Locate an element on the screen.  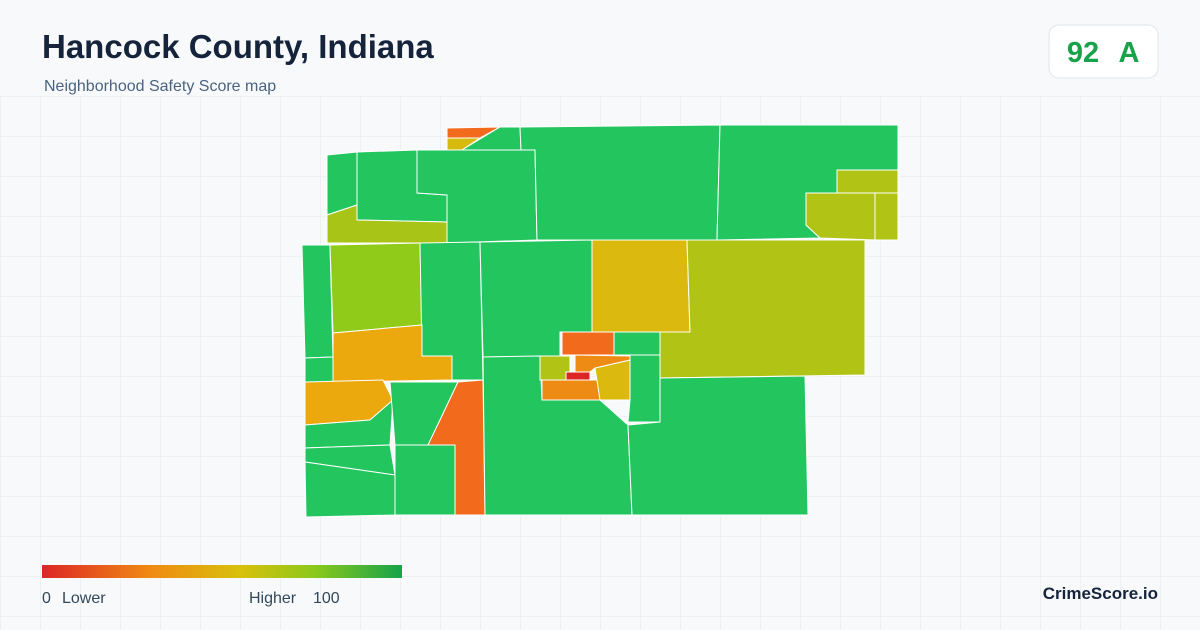
score-badge is located at coordinates (1103, 51).